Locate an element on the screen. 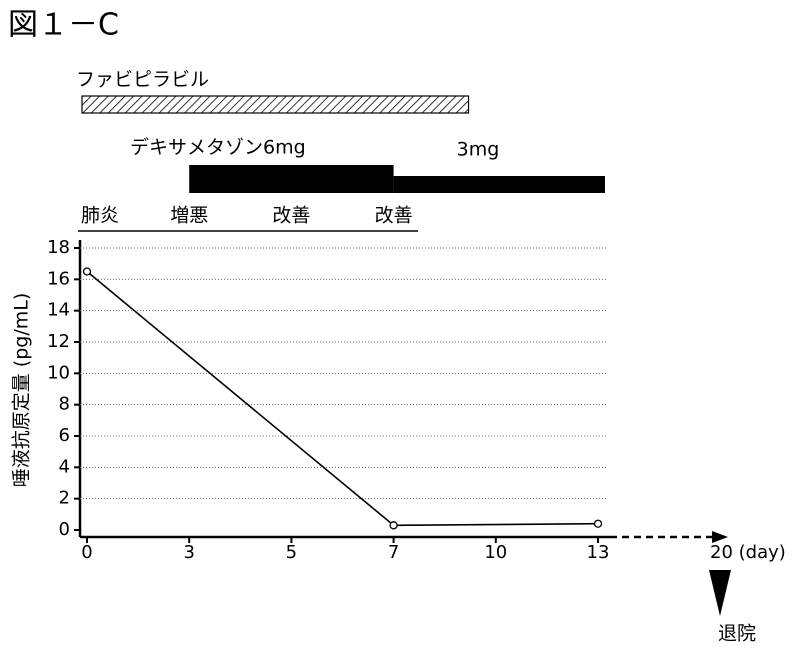  discharge-arrow is located at coordinates (720, 593).